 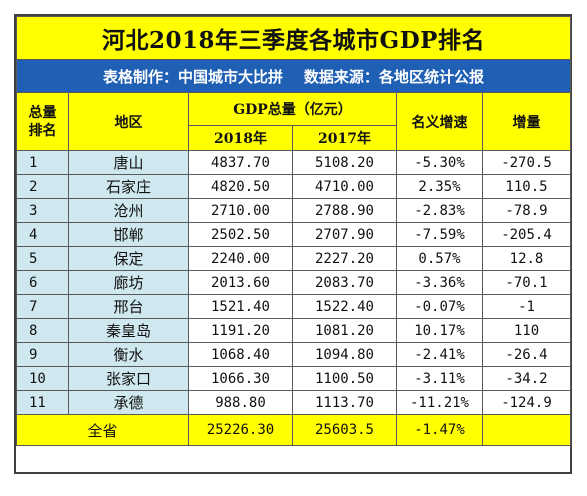 What do you see at coordinates (128, 162) in the screenshot?
I see `city-cell: 唐山` at bounding box center [128, 162].